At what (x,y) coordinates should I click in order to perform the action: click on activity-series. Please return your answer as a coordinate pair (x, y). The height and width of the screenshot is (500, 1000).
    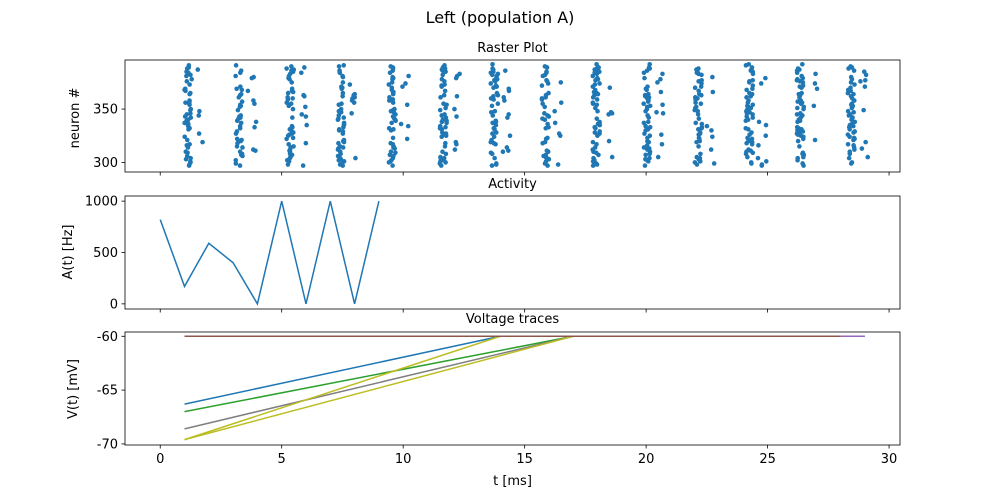
    Looking at the image, I should click on (269, 253).